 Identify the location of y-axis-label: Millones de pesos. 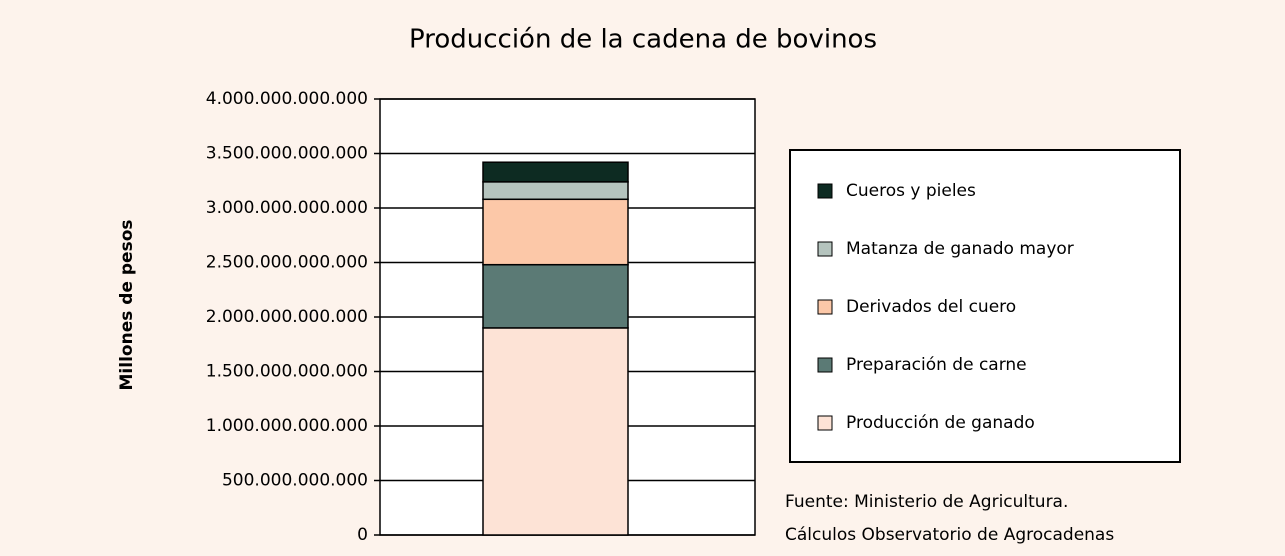
(127, 305).